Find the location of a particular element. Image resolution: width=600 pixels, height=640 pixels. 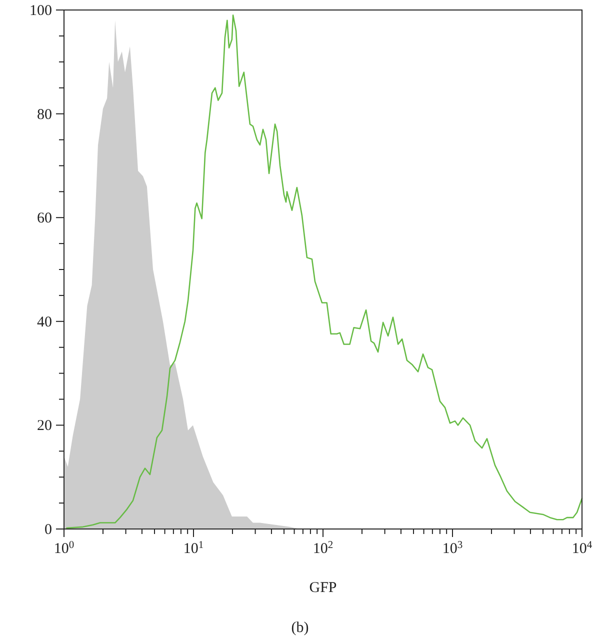

x-tick-label: 10$^{1}$ is located at coordinates (193, 548).